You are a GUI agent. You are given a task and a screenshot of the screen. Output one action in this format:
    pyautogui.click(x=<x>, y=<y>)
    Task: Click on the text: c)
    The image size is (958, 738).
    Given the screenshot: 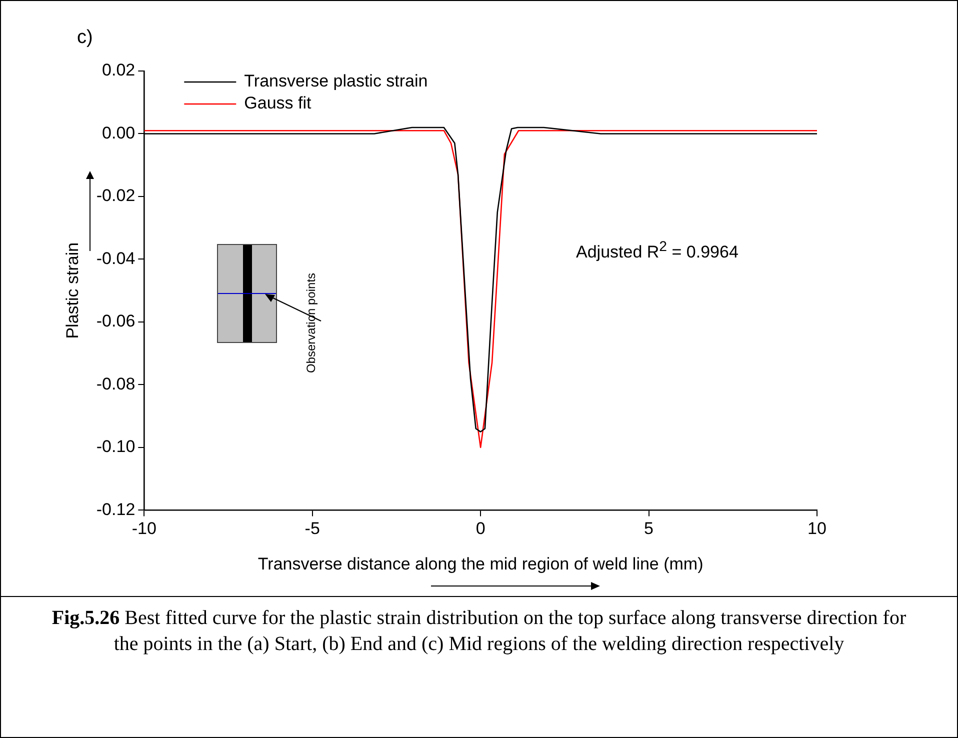 What is the action you would take?
    pyautogui.click(x=85, y=38)
    